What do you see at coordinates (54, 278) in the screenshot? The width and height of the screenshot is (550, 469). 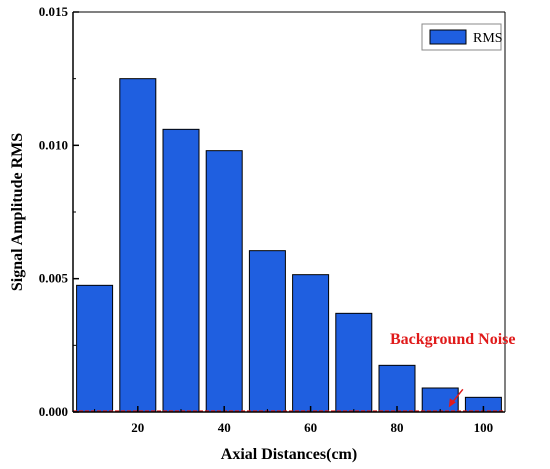 I see `y-tick-label: 0.005` at bounding box center [54, 278].